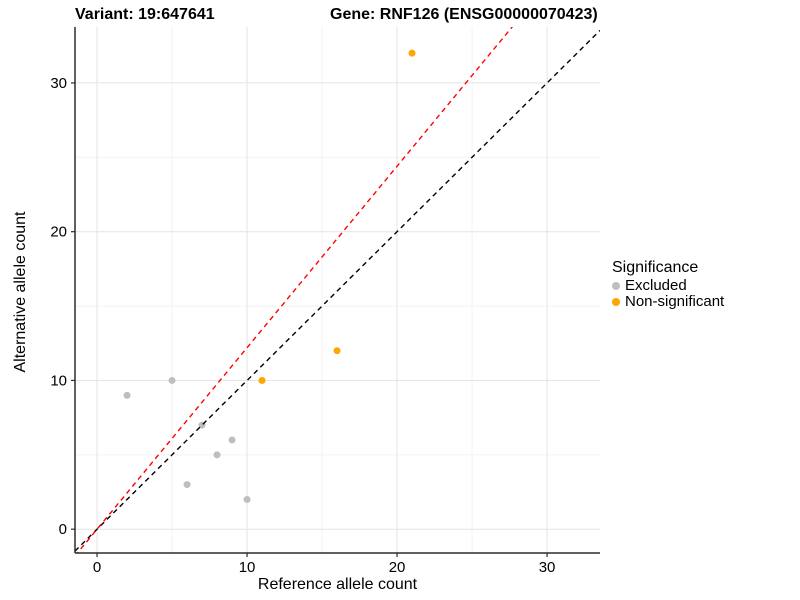 The width and height of the screenshot is (800, 600). What do you see at coordinates (464, 14) in the screenshot?
I see `gene-title: Gene: RNF126 (ENSG00000070423)` at bounding box center [464, 14].